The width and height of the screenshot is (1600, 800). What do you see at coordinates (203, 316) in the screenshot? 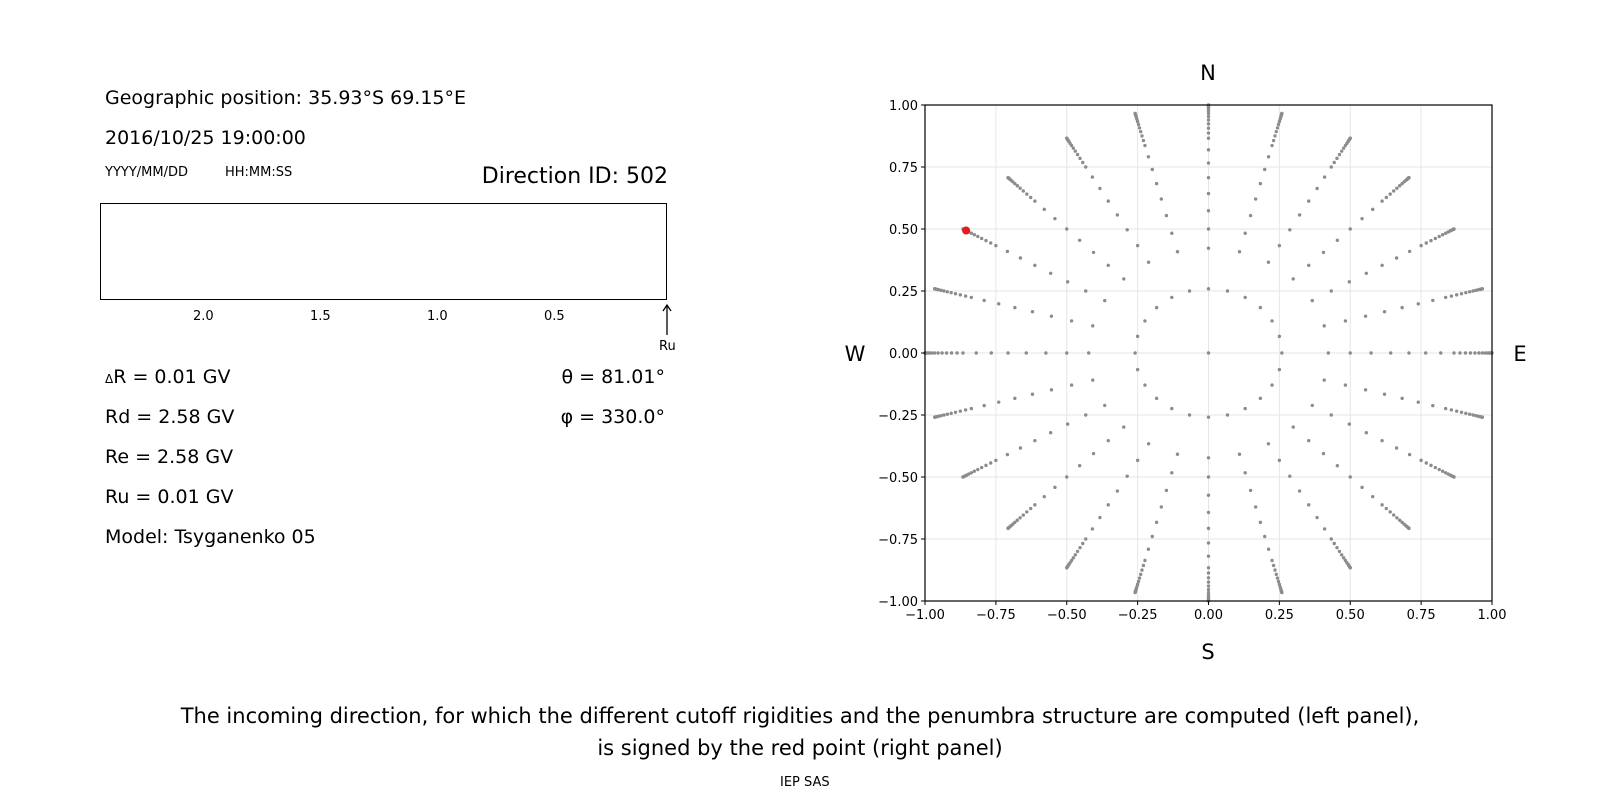
I see `axis-tick-label: 2.0` at bounding box center [203, 316].